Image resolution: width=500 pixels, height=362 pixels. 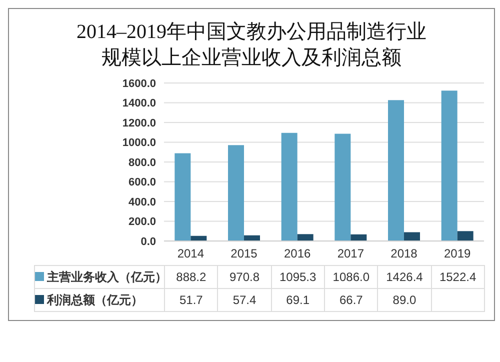 What do you see at coordinates (139, 143) in the screenshot?
I see `y-tick-label: 1000.0` at bounding box center [139, 143].